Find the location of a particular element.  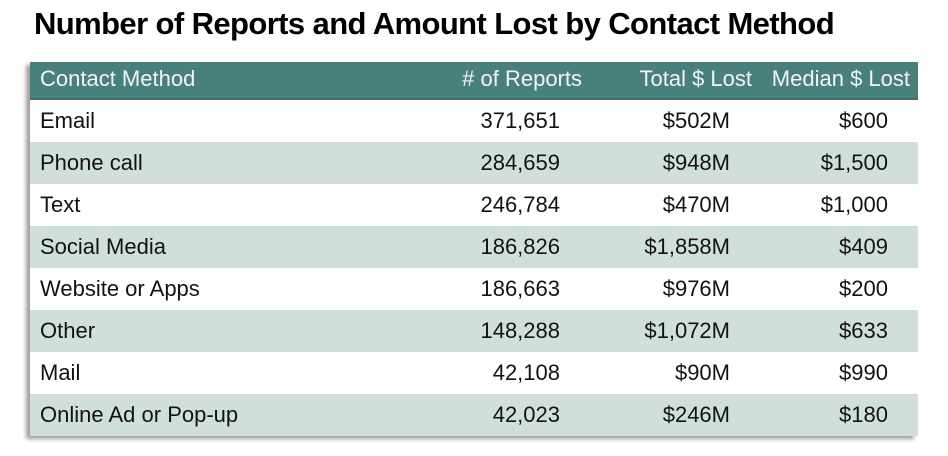

cell-method: Website or Apps is located at coordinates (240, 289).